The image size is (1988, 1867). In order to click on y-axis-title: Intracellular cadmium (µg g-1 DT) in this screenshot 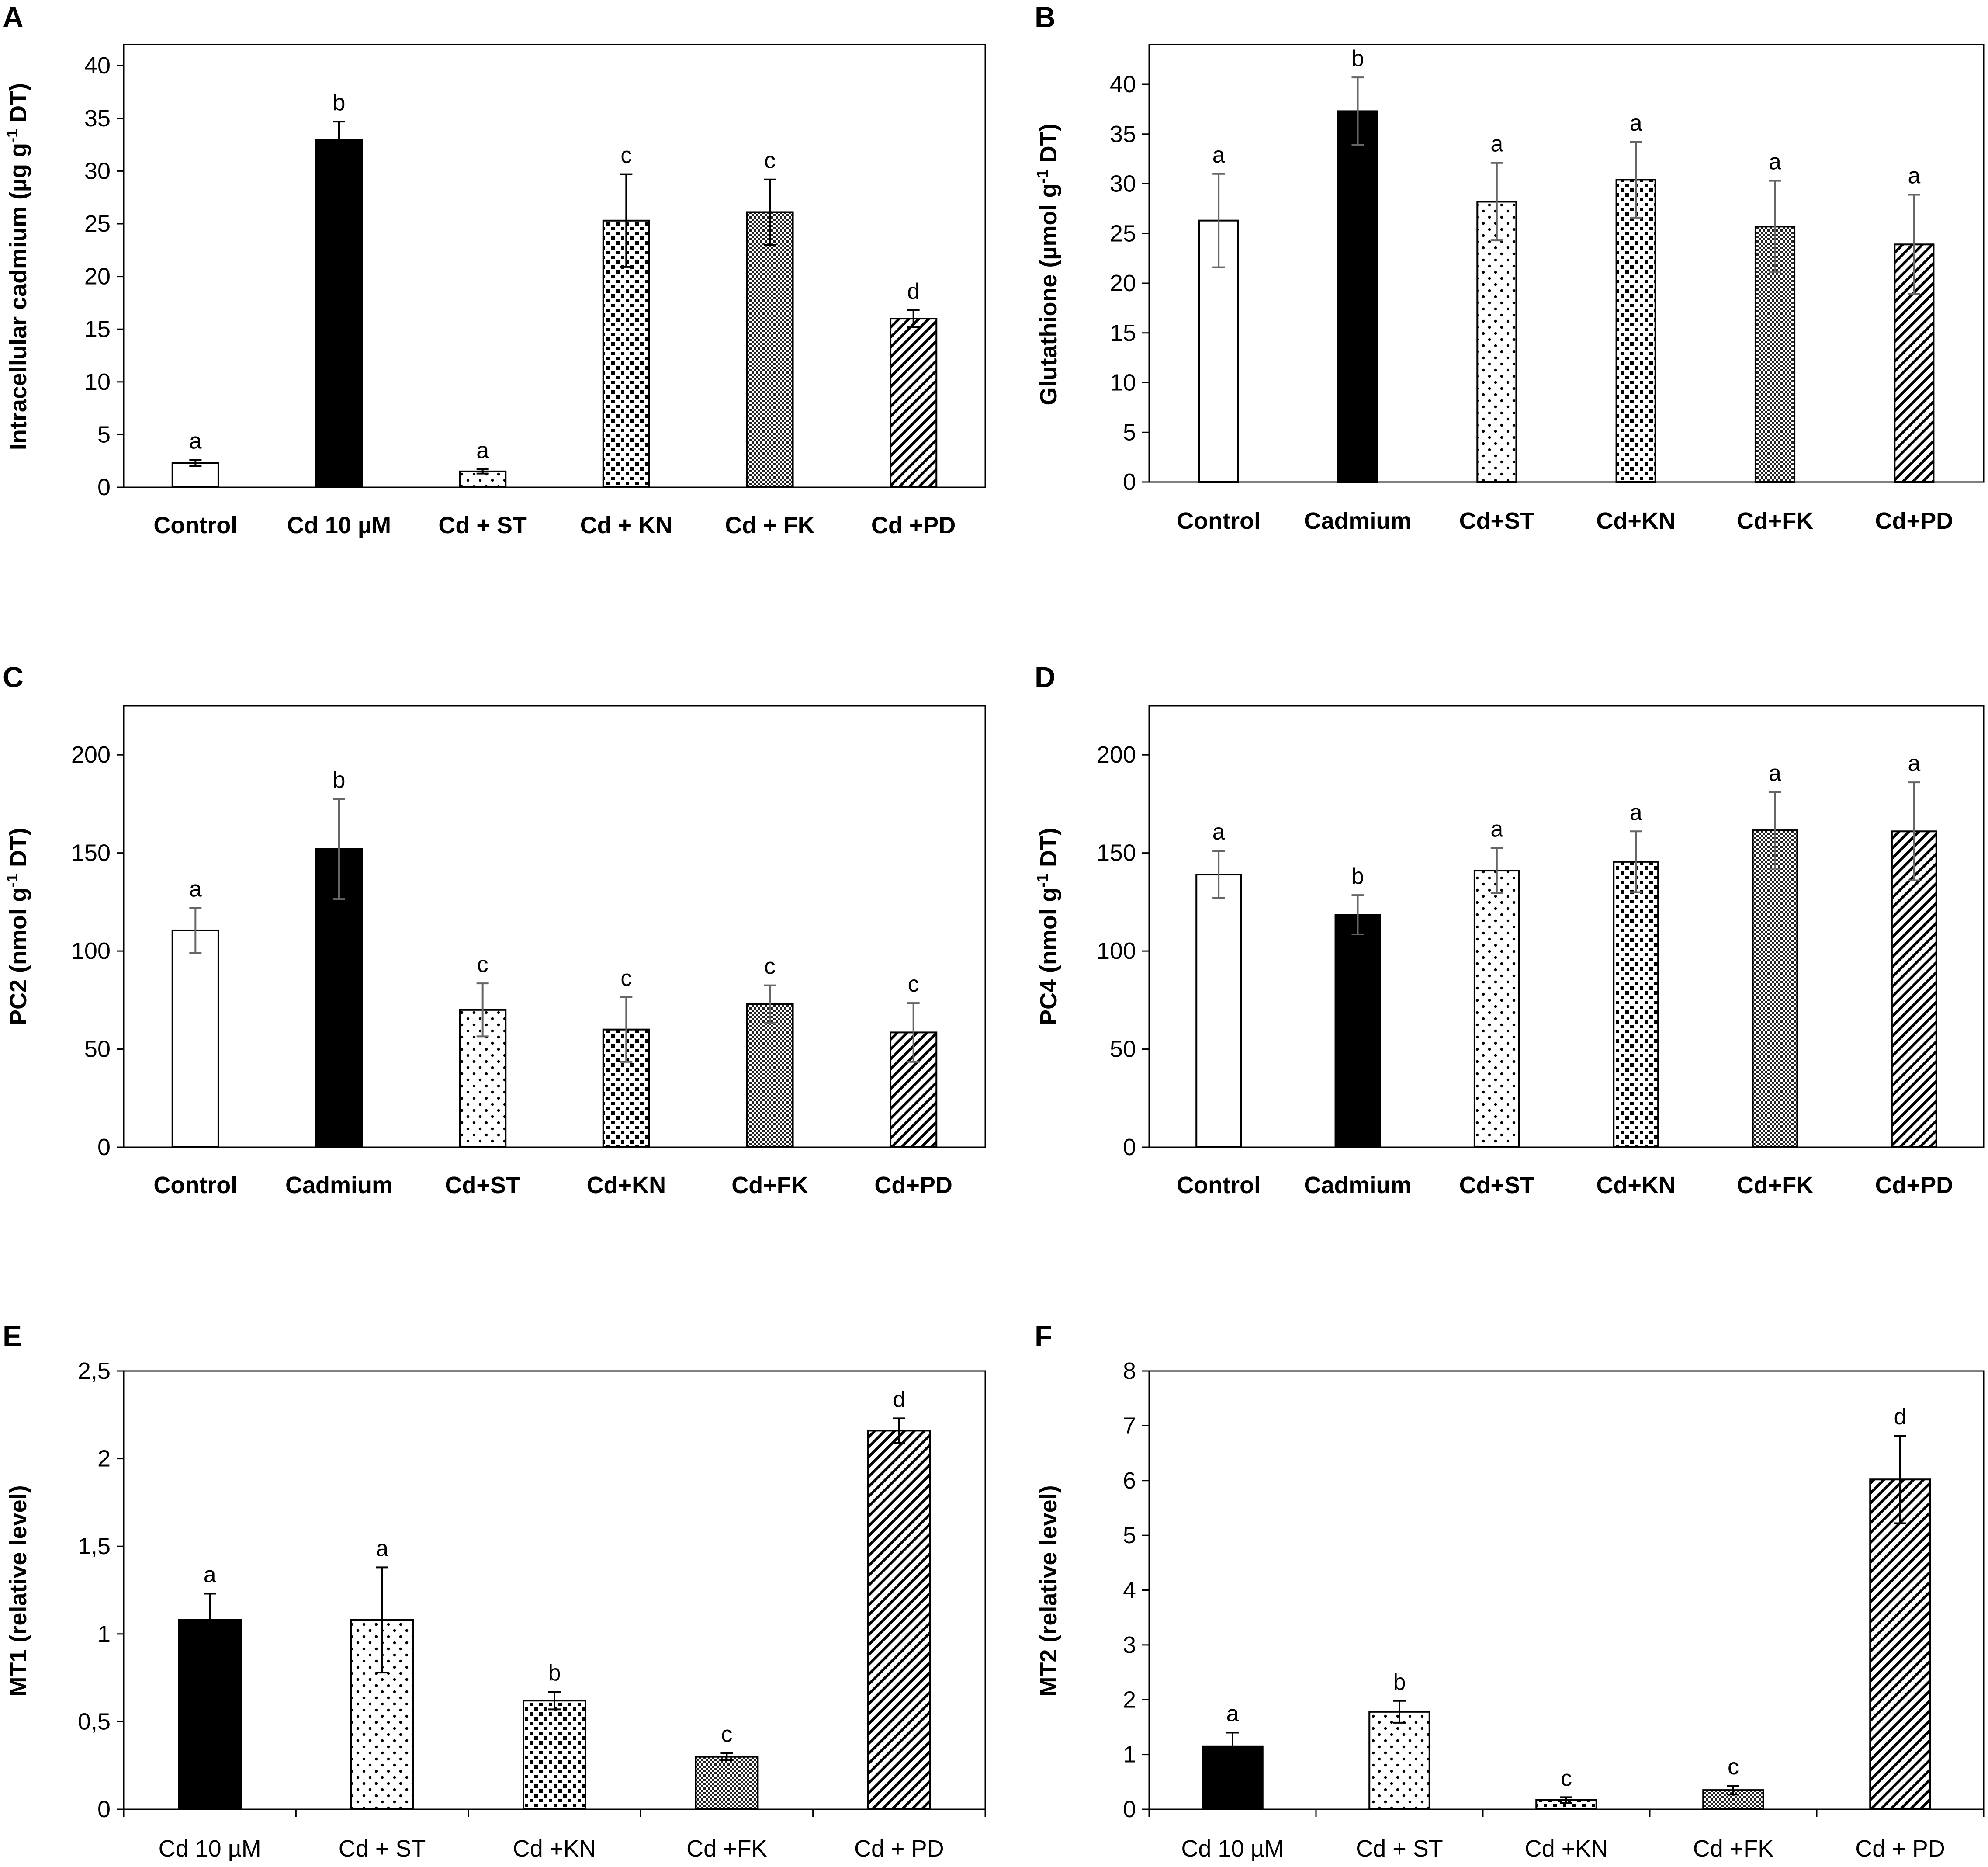, I will do `click(17, 266)`.